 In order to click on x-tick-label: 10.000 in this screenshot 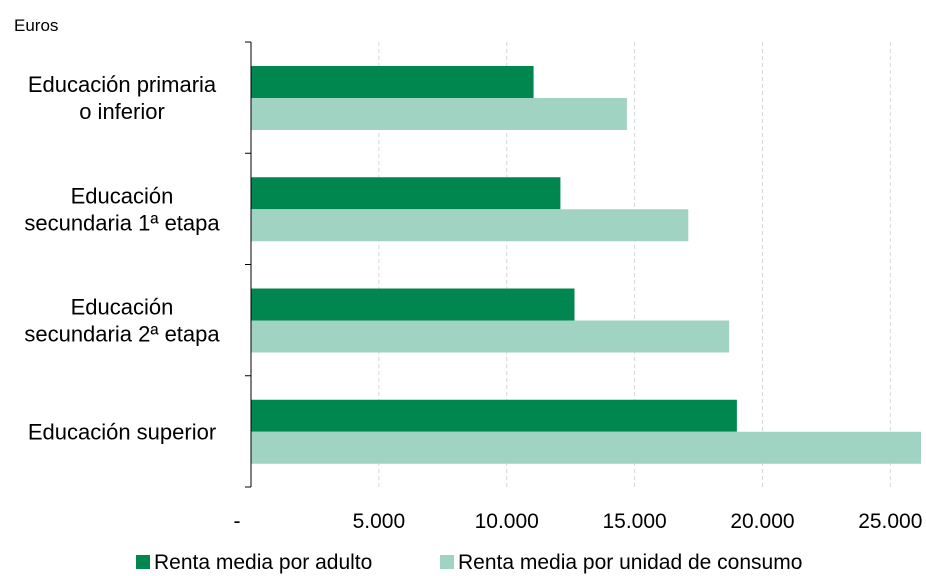, I will do `click(507, 521)`.